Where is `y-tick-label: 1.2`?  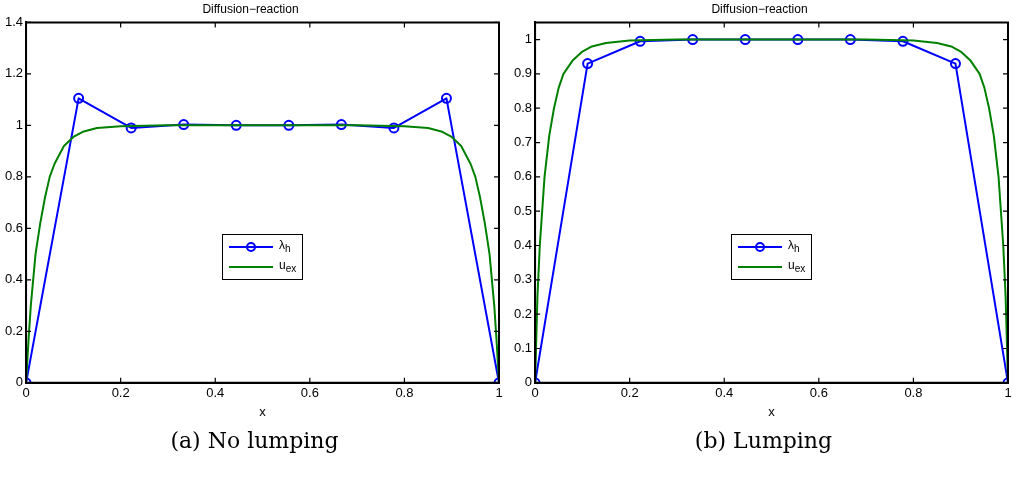 y-tick-label: 1.2 is located at coordinates (14, 73).